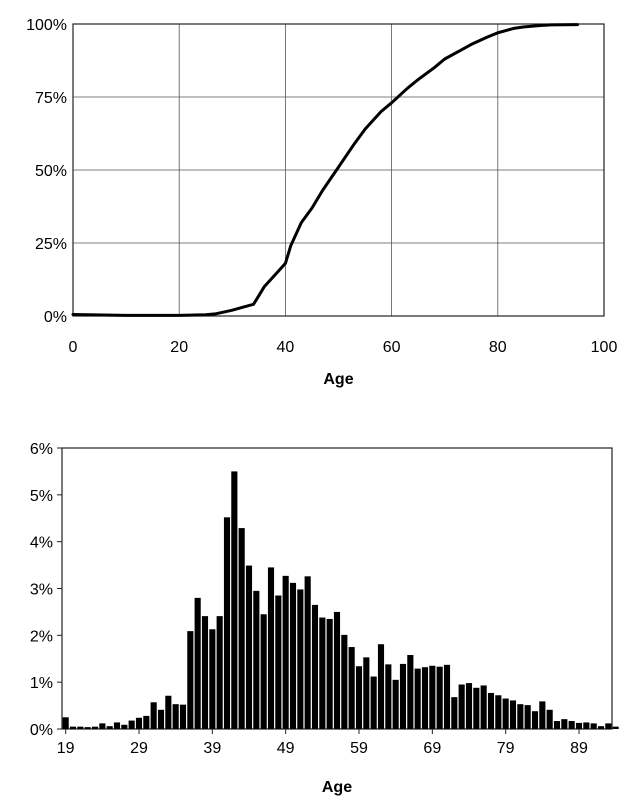 This screenshot has width=620, height=796. What do you see at coordinates (579, 748) in the screenshot?
I see `x-tick-label: 89` at bounding box center [579, 748].